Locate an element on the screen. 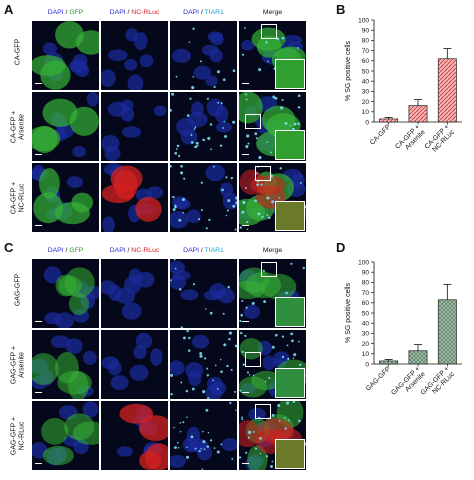  panel-letter-a: A is located at coordinates (9, 9).